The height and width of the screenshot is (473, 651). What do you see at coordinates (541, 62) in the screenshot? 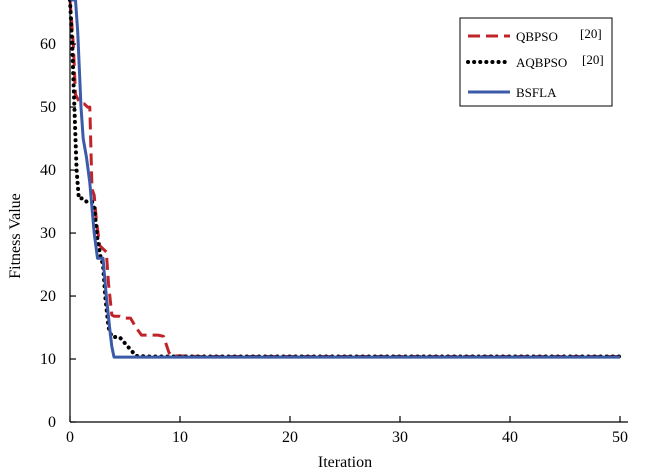
I see `legend-label-aqbpso: AQBPSO` at bounding box center [541, 62].